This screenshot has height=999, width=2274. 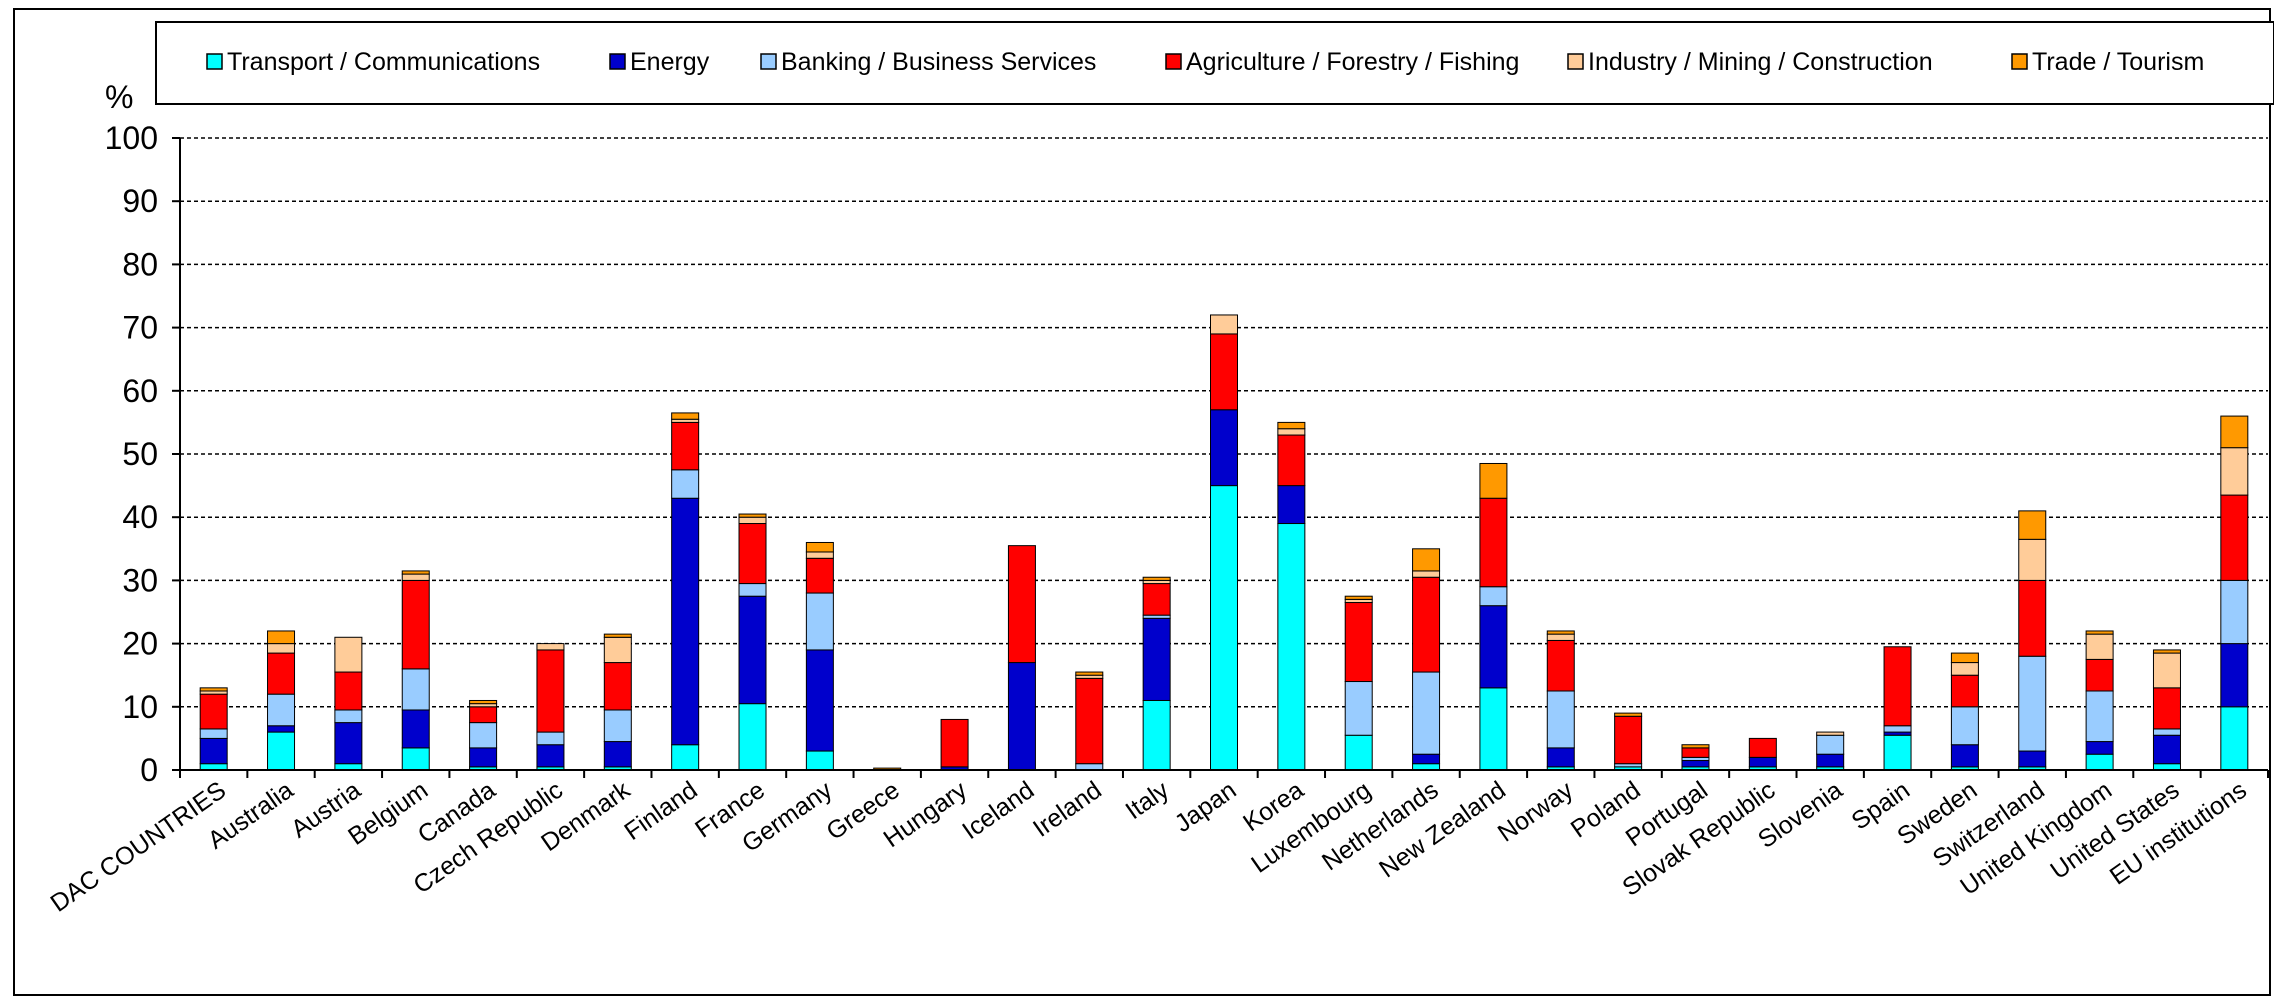 I want to click on y-tick-label: 50, so click(x=140, y=454).